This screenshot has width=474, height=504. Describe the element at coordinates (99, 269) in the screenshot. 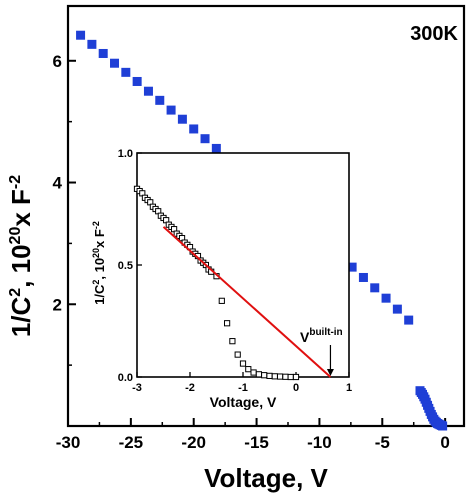

I see `inset-y-label-part: , 10` at that location.